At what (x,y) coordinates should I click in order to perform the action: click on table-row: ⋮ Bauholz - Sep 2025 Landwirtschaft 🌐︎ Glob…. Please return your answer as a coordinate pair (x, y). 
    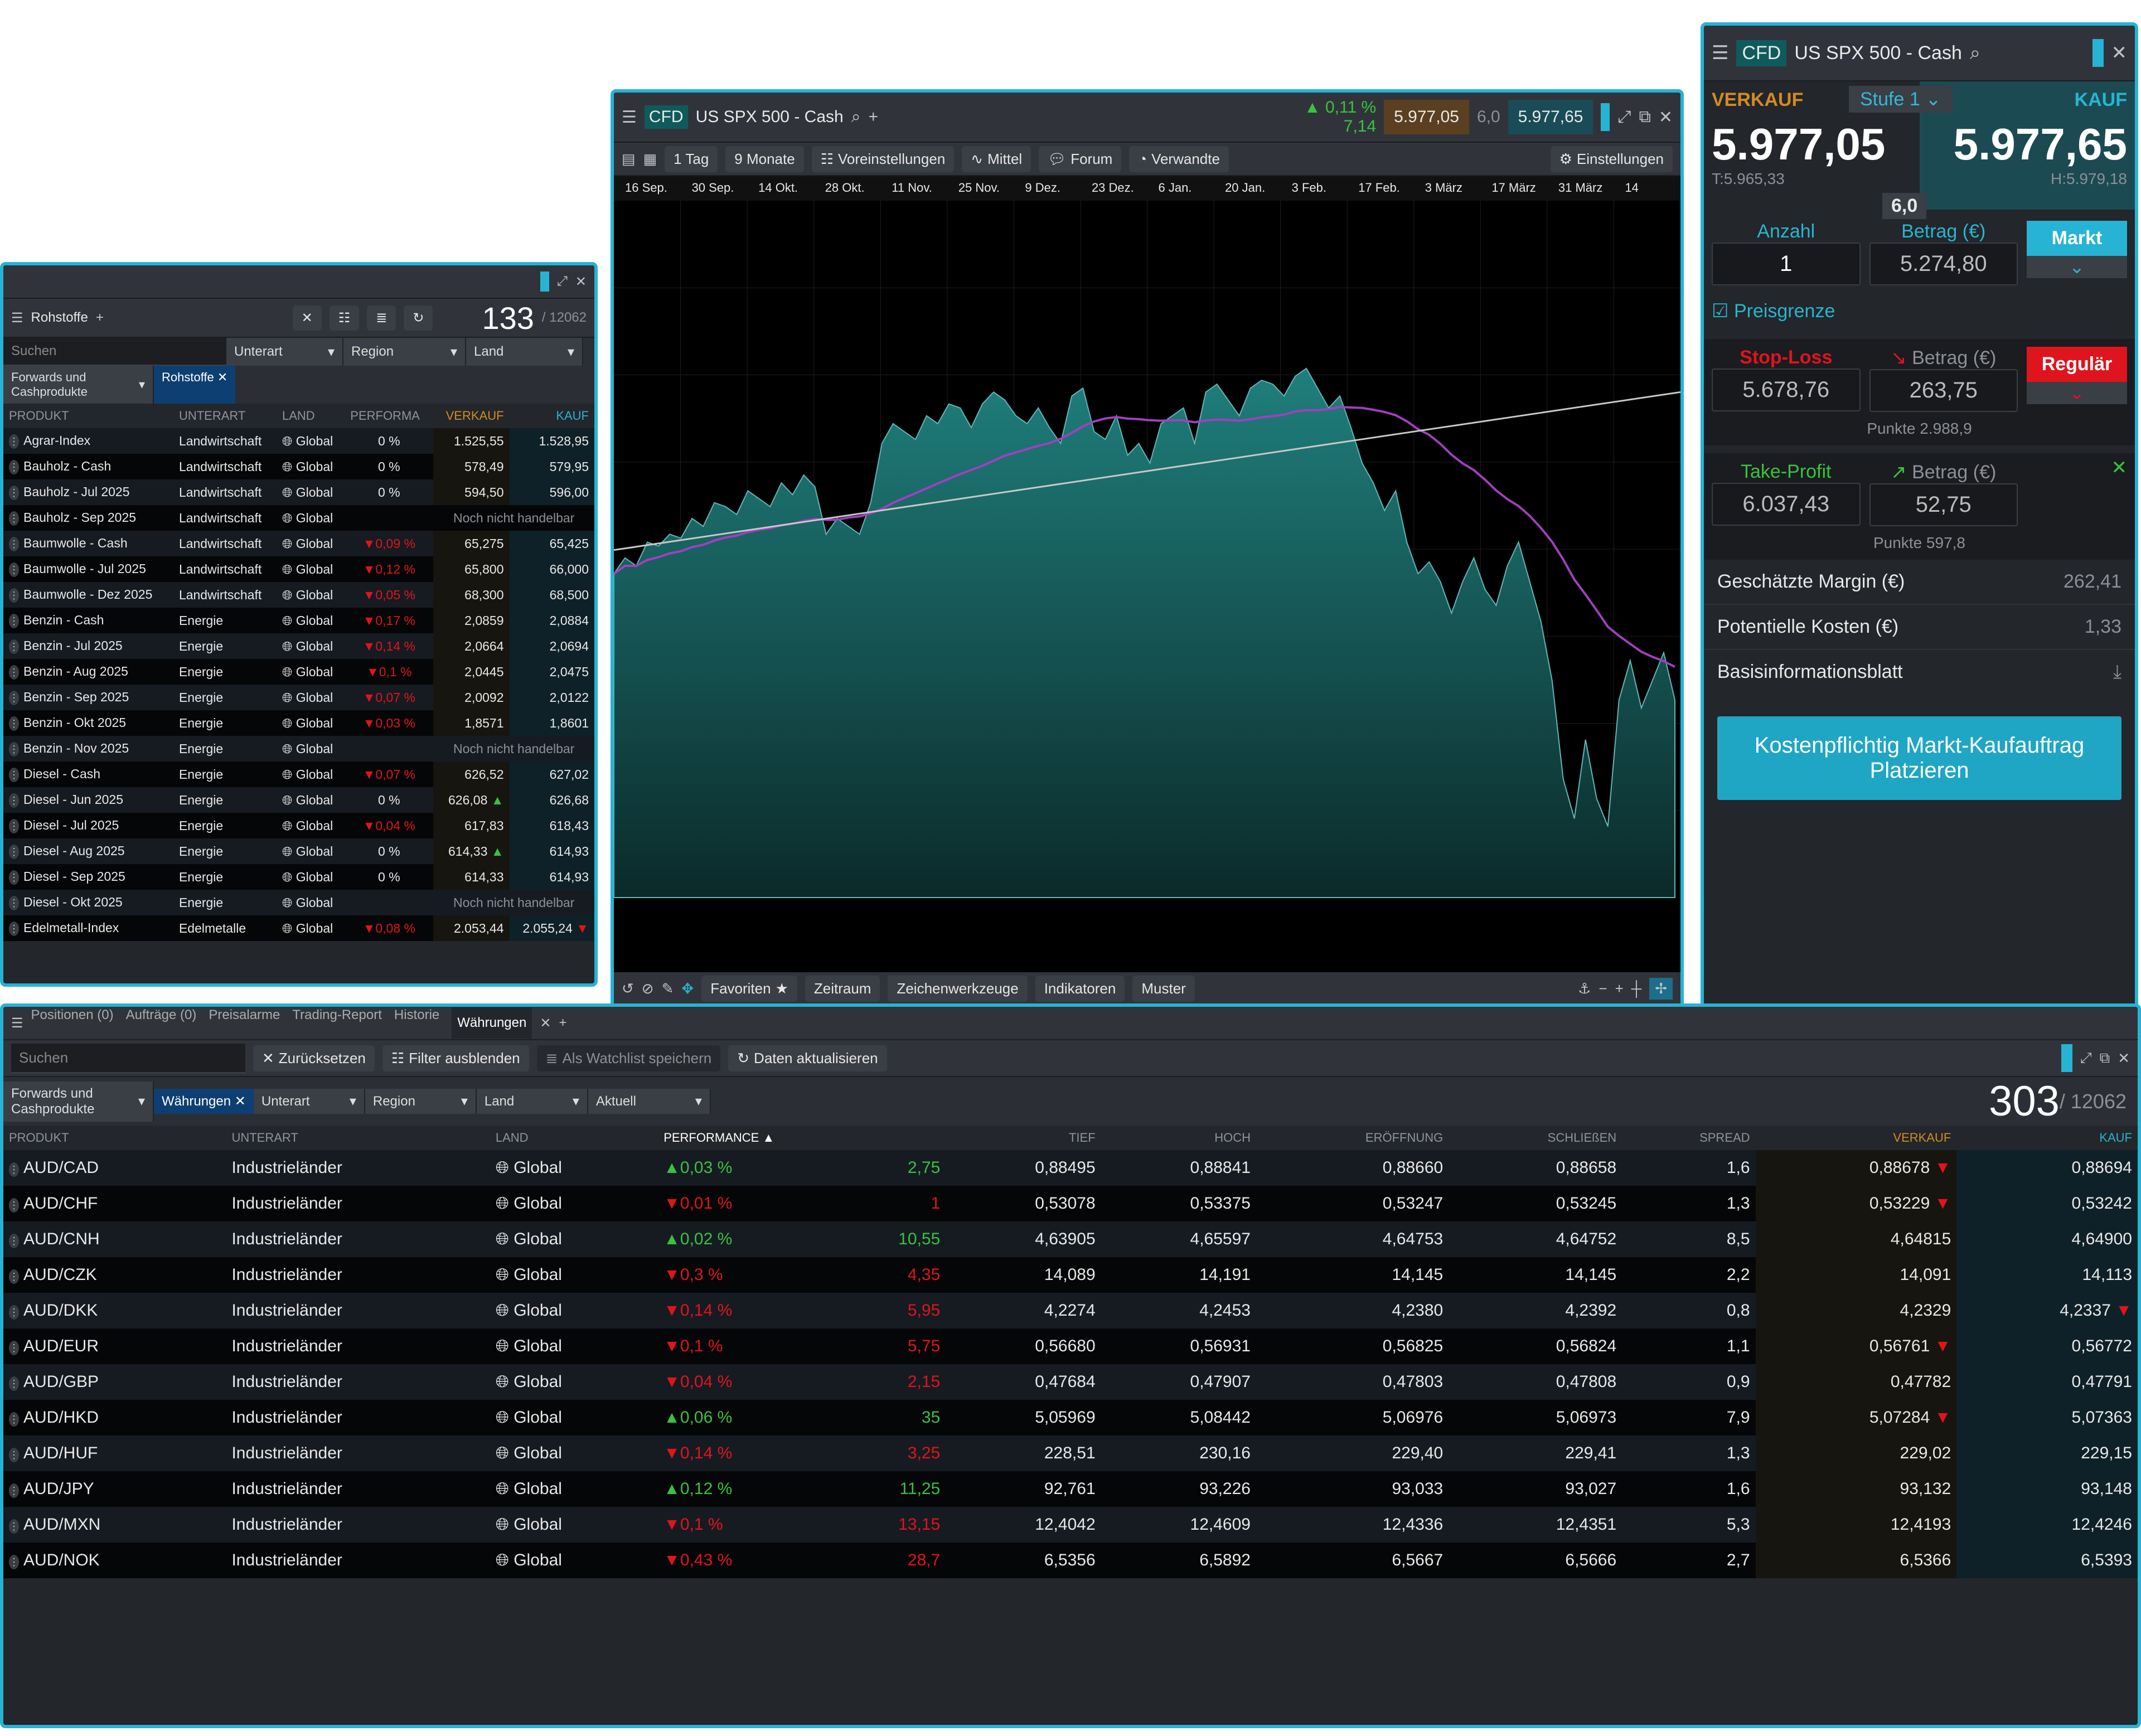
    Looking at the image, I should click on (298, 518).